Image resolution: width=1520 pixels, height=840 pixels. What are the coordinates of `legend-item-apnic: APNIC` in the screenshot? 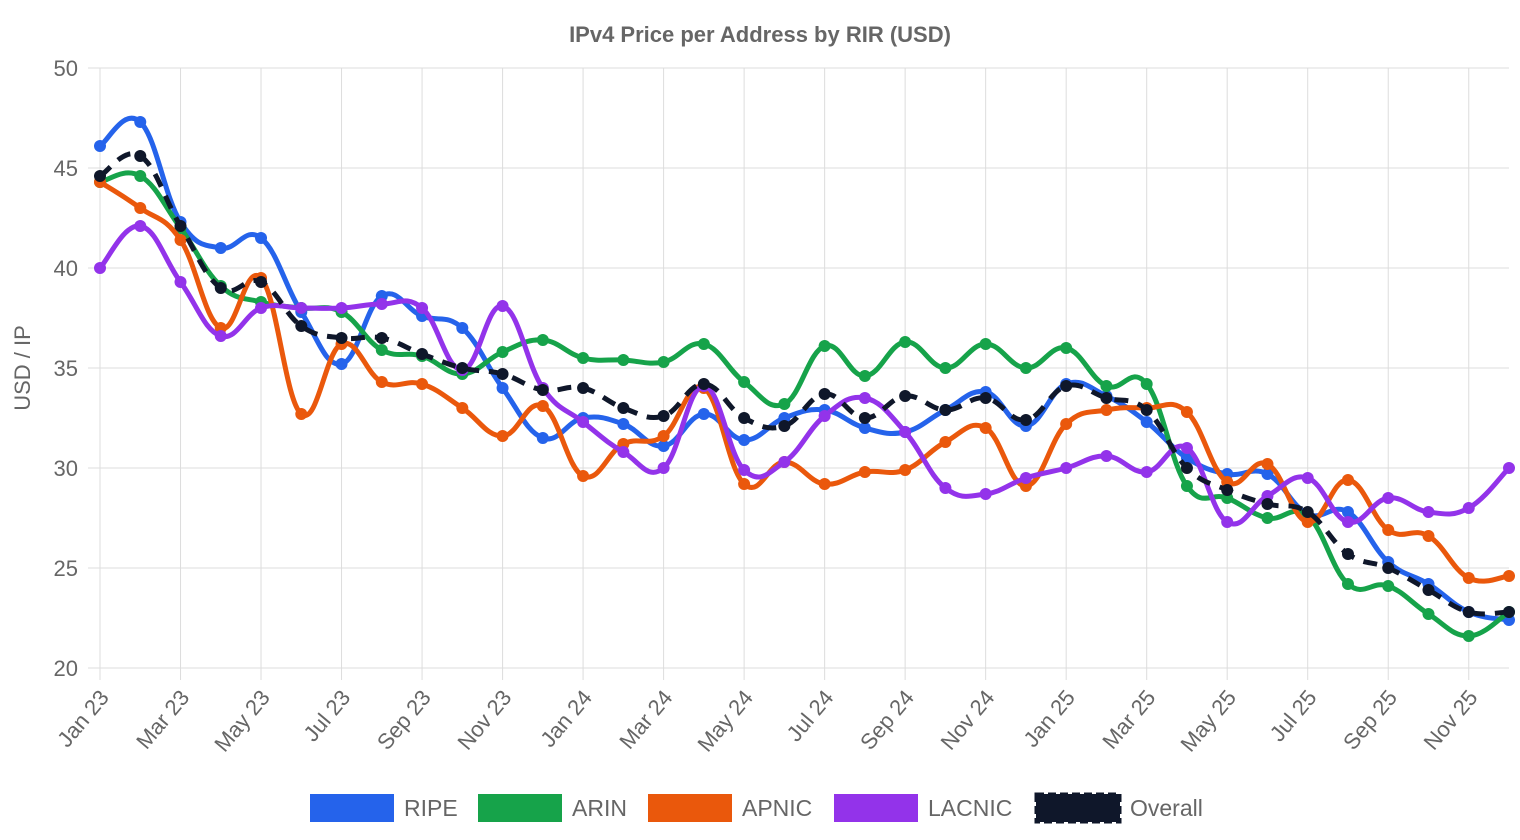 It's located at (730, 808).